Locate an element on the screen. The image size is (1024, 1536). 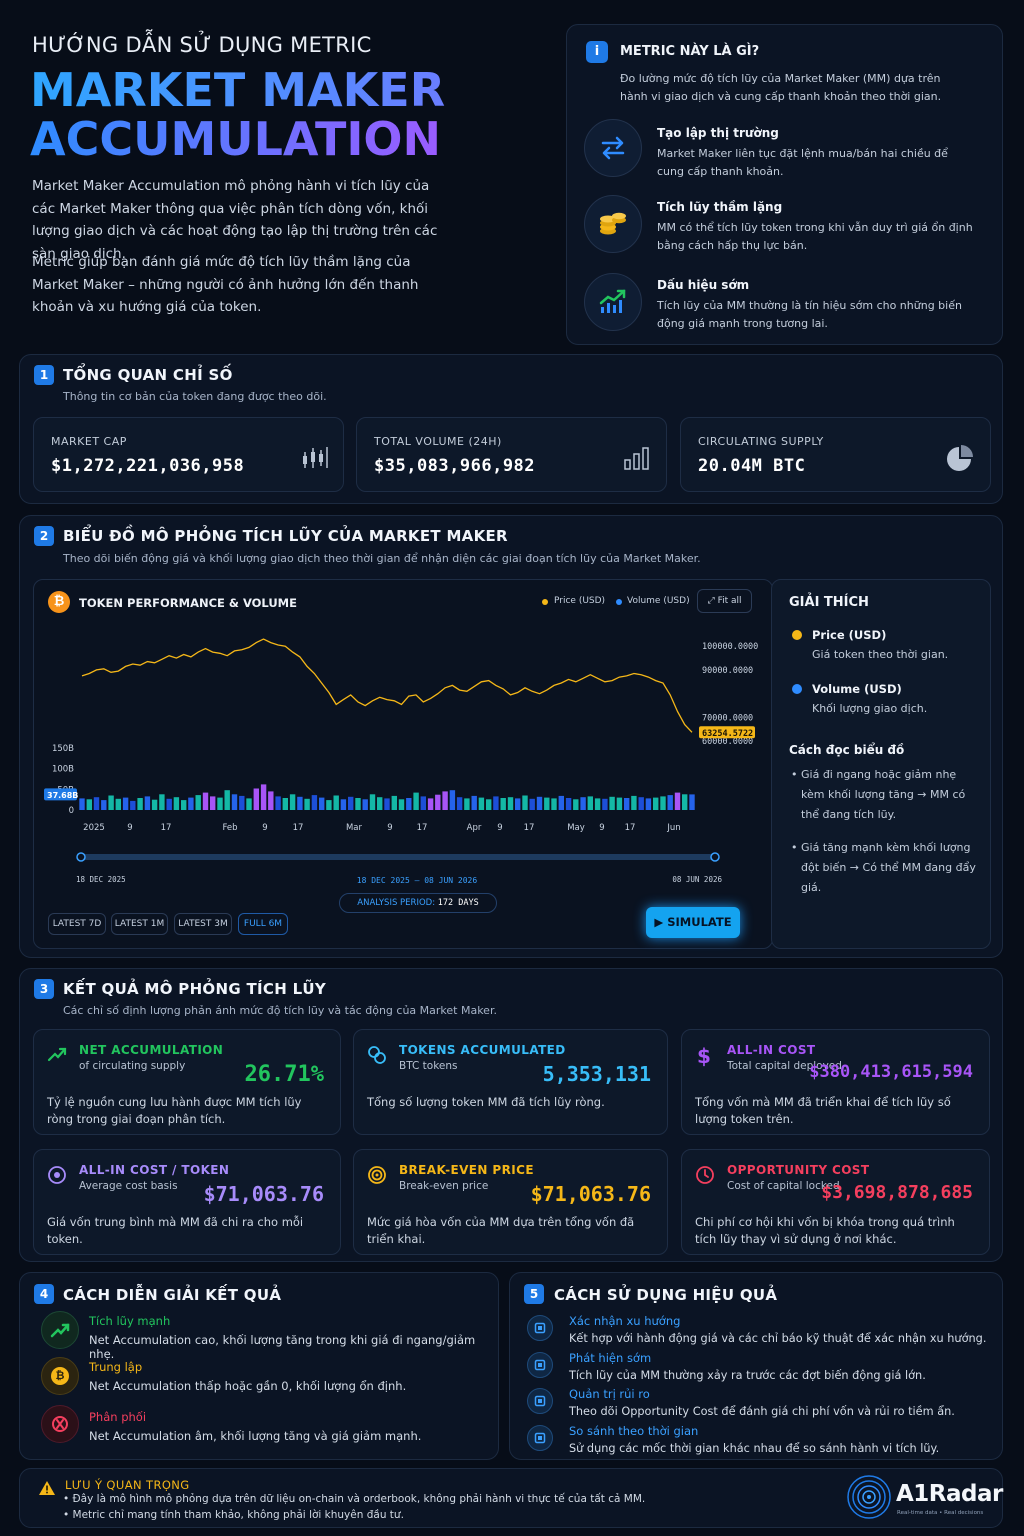
price-axis-tick: 100000.0000 is located at coordinates (730, 647).